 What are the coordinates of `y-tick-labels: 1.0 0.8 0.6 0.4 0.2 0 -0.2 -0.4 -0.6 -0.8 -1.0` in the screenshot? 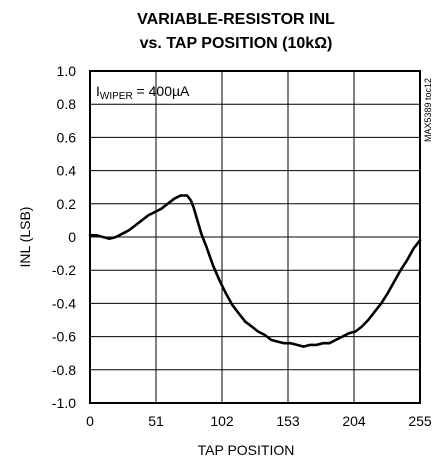 It's located at (64, 237).